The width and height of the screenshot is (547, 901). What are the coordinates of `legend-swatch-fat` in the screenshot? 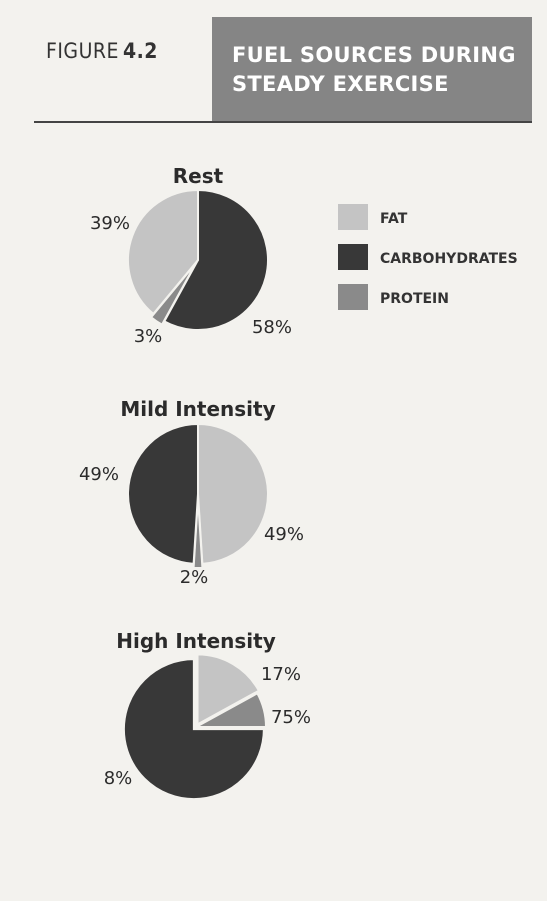 It's located at (353, 217).